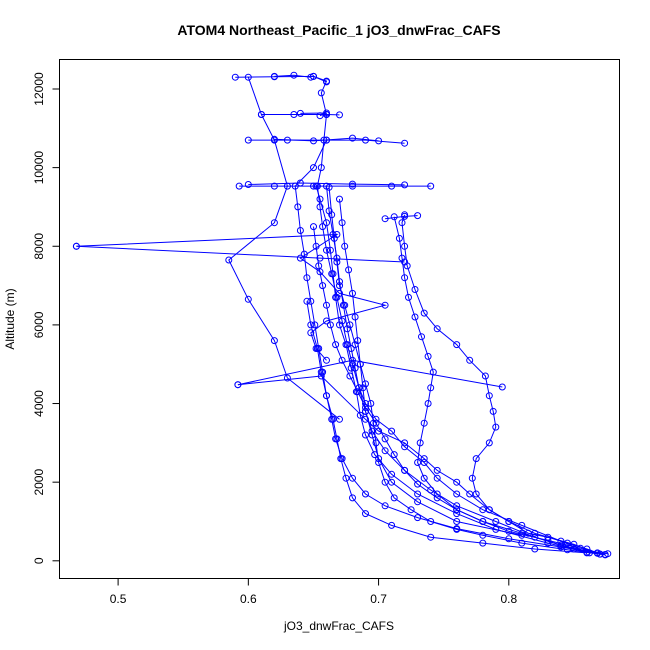  I want to click on y-tick-label: 10000, so click(39, 168).